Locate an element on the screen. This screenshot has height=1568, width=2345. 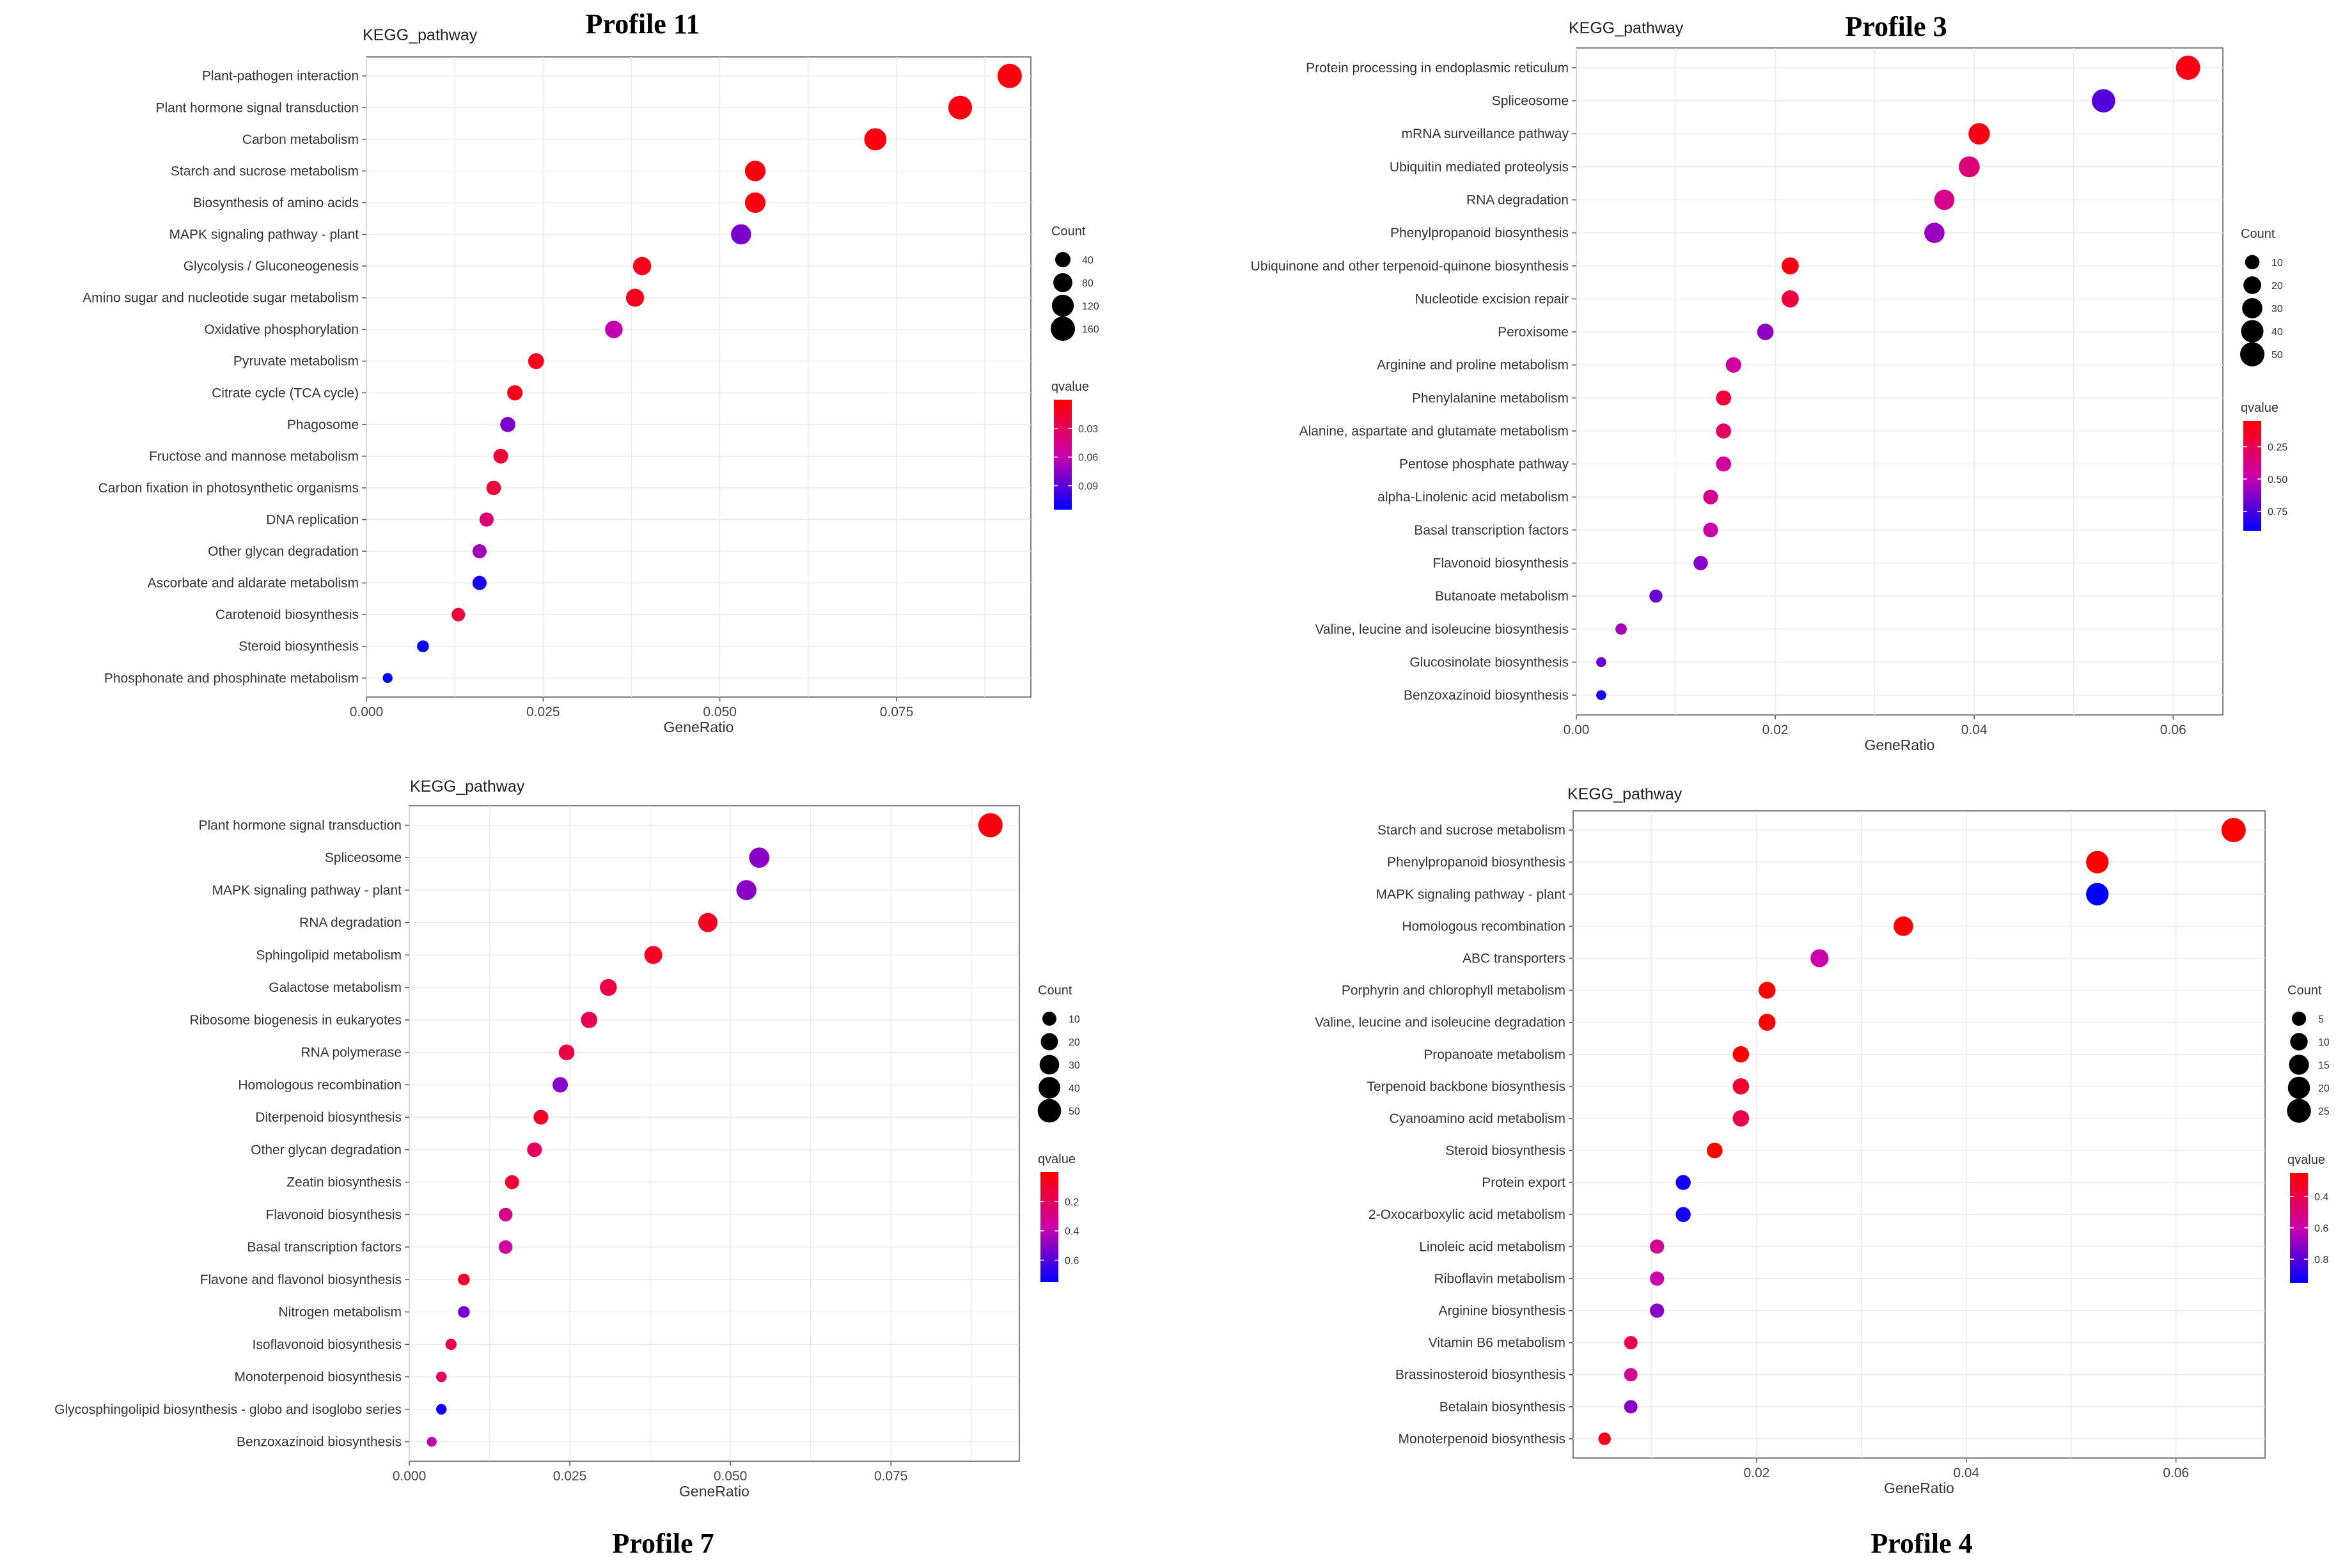
category-label: DNA replication is located at coordinates (312, 519).